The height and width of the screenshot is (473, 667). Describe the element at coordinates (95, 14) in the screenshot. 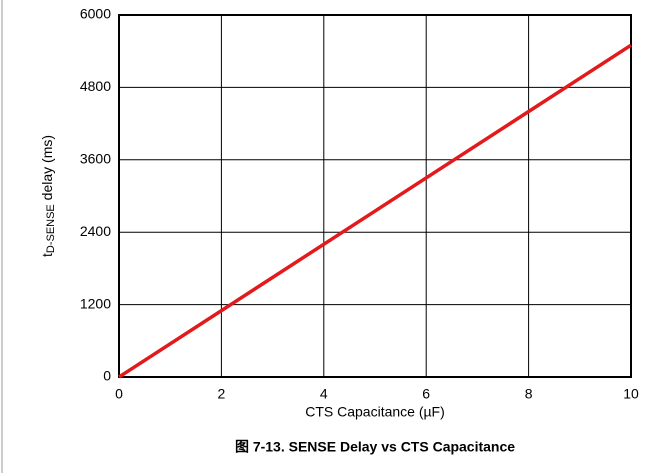

I see `y-tick-label: 6000` at that location.